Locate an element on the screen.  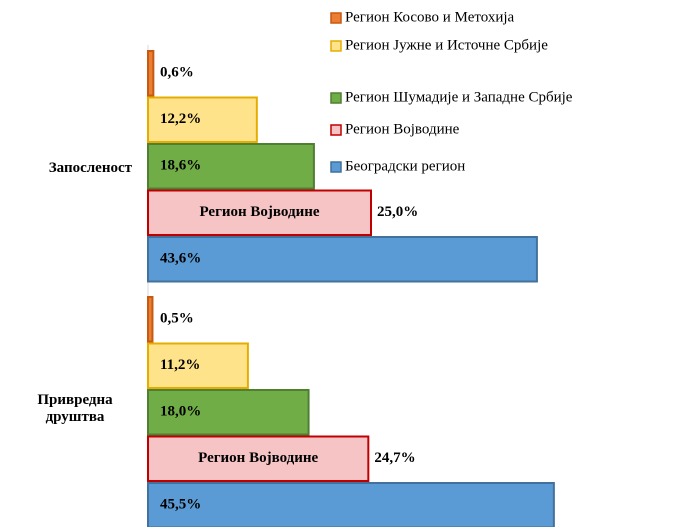
legend-label: Регион Шумадије и Западне Србије is located at coordinates (459, 97).